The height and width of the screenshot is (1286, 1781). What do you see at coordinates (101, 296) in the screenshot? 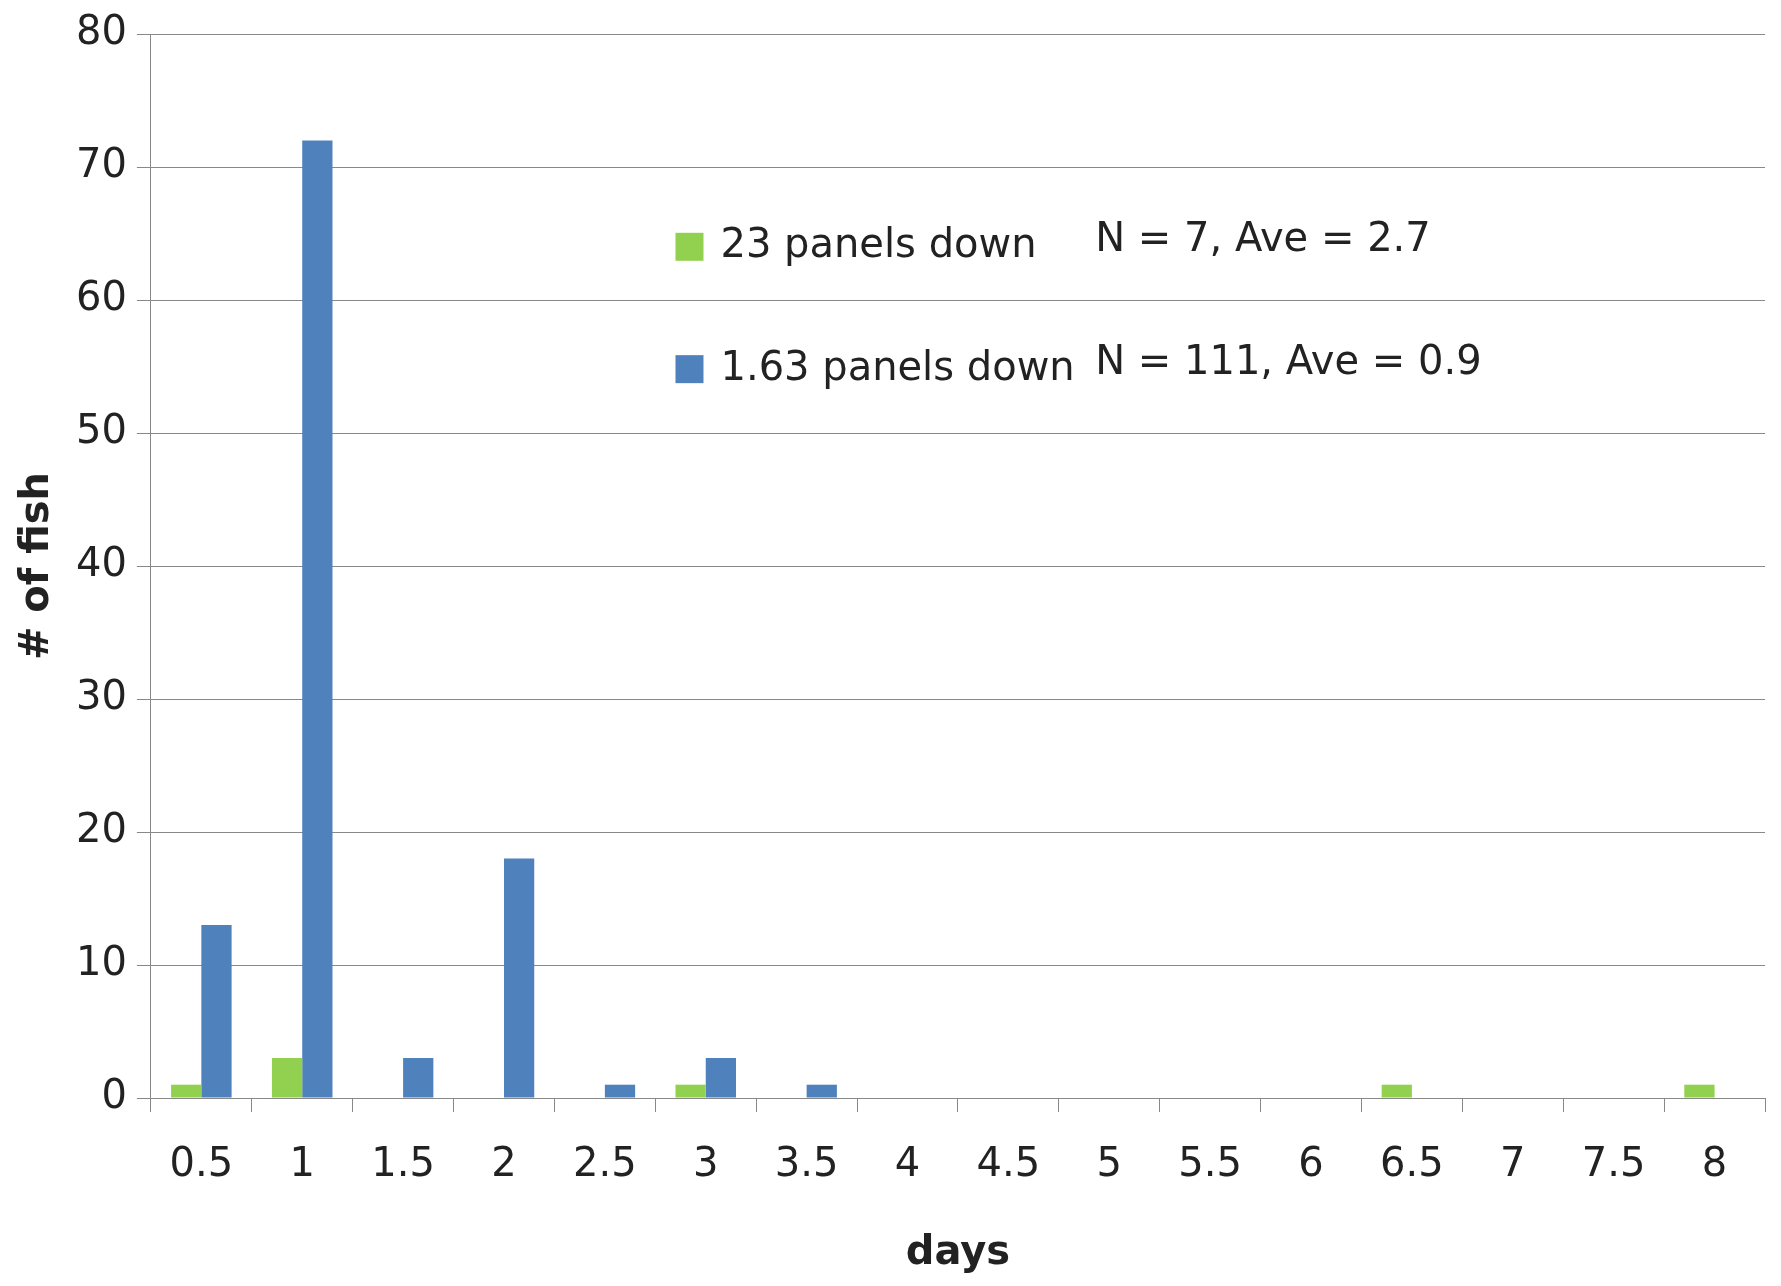
I see `y-tick-label: 60` at bounding box center [101, 296].